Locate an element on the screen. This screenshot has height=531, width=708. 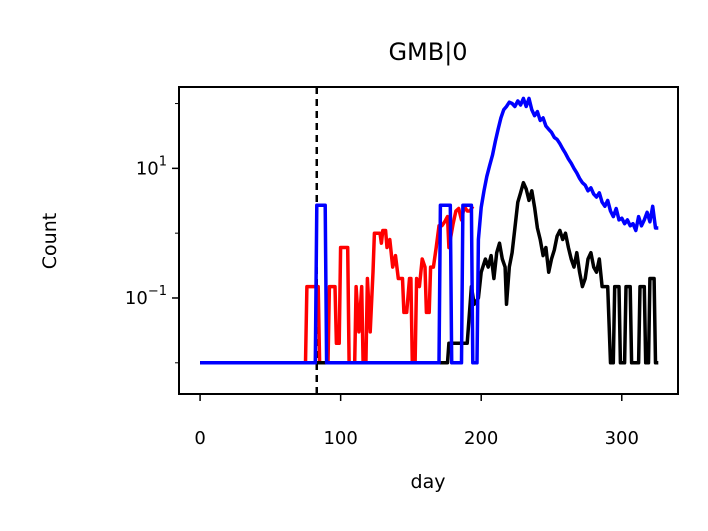
chart-title: GMB|0 is located at coordinates (427, 52).